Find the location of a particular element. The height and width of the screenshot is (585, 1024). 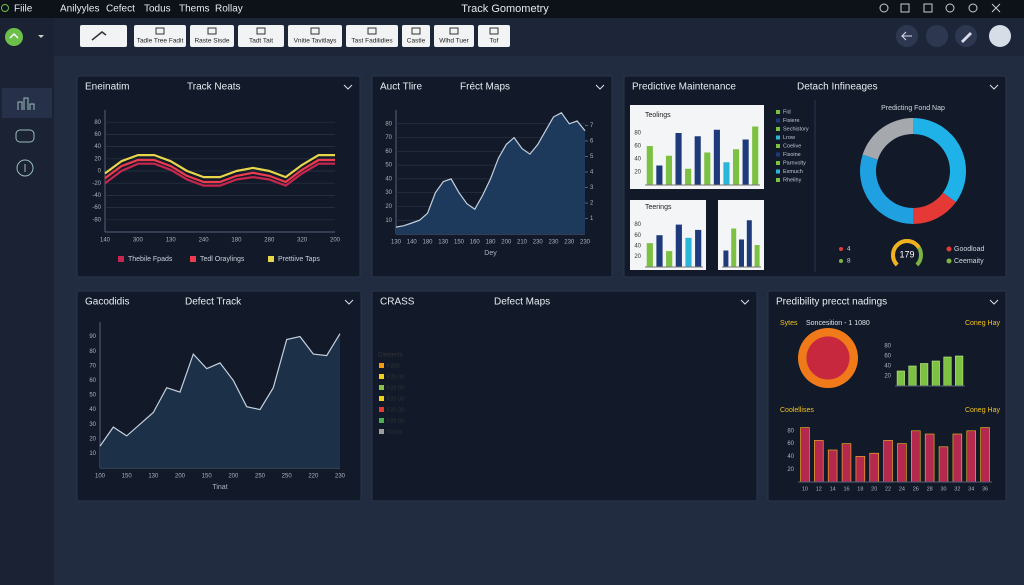

area is located at coordinates (490, 173).